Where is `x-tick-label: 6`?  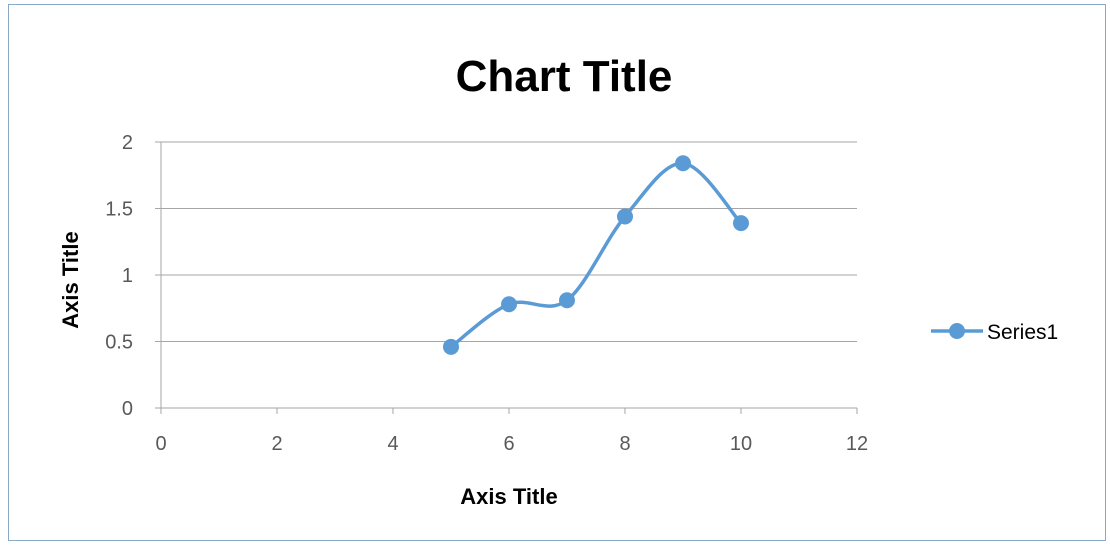
x-tick-label: 6 is located at coordinates (508, 444).